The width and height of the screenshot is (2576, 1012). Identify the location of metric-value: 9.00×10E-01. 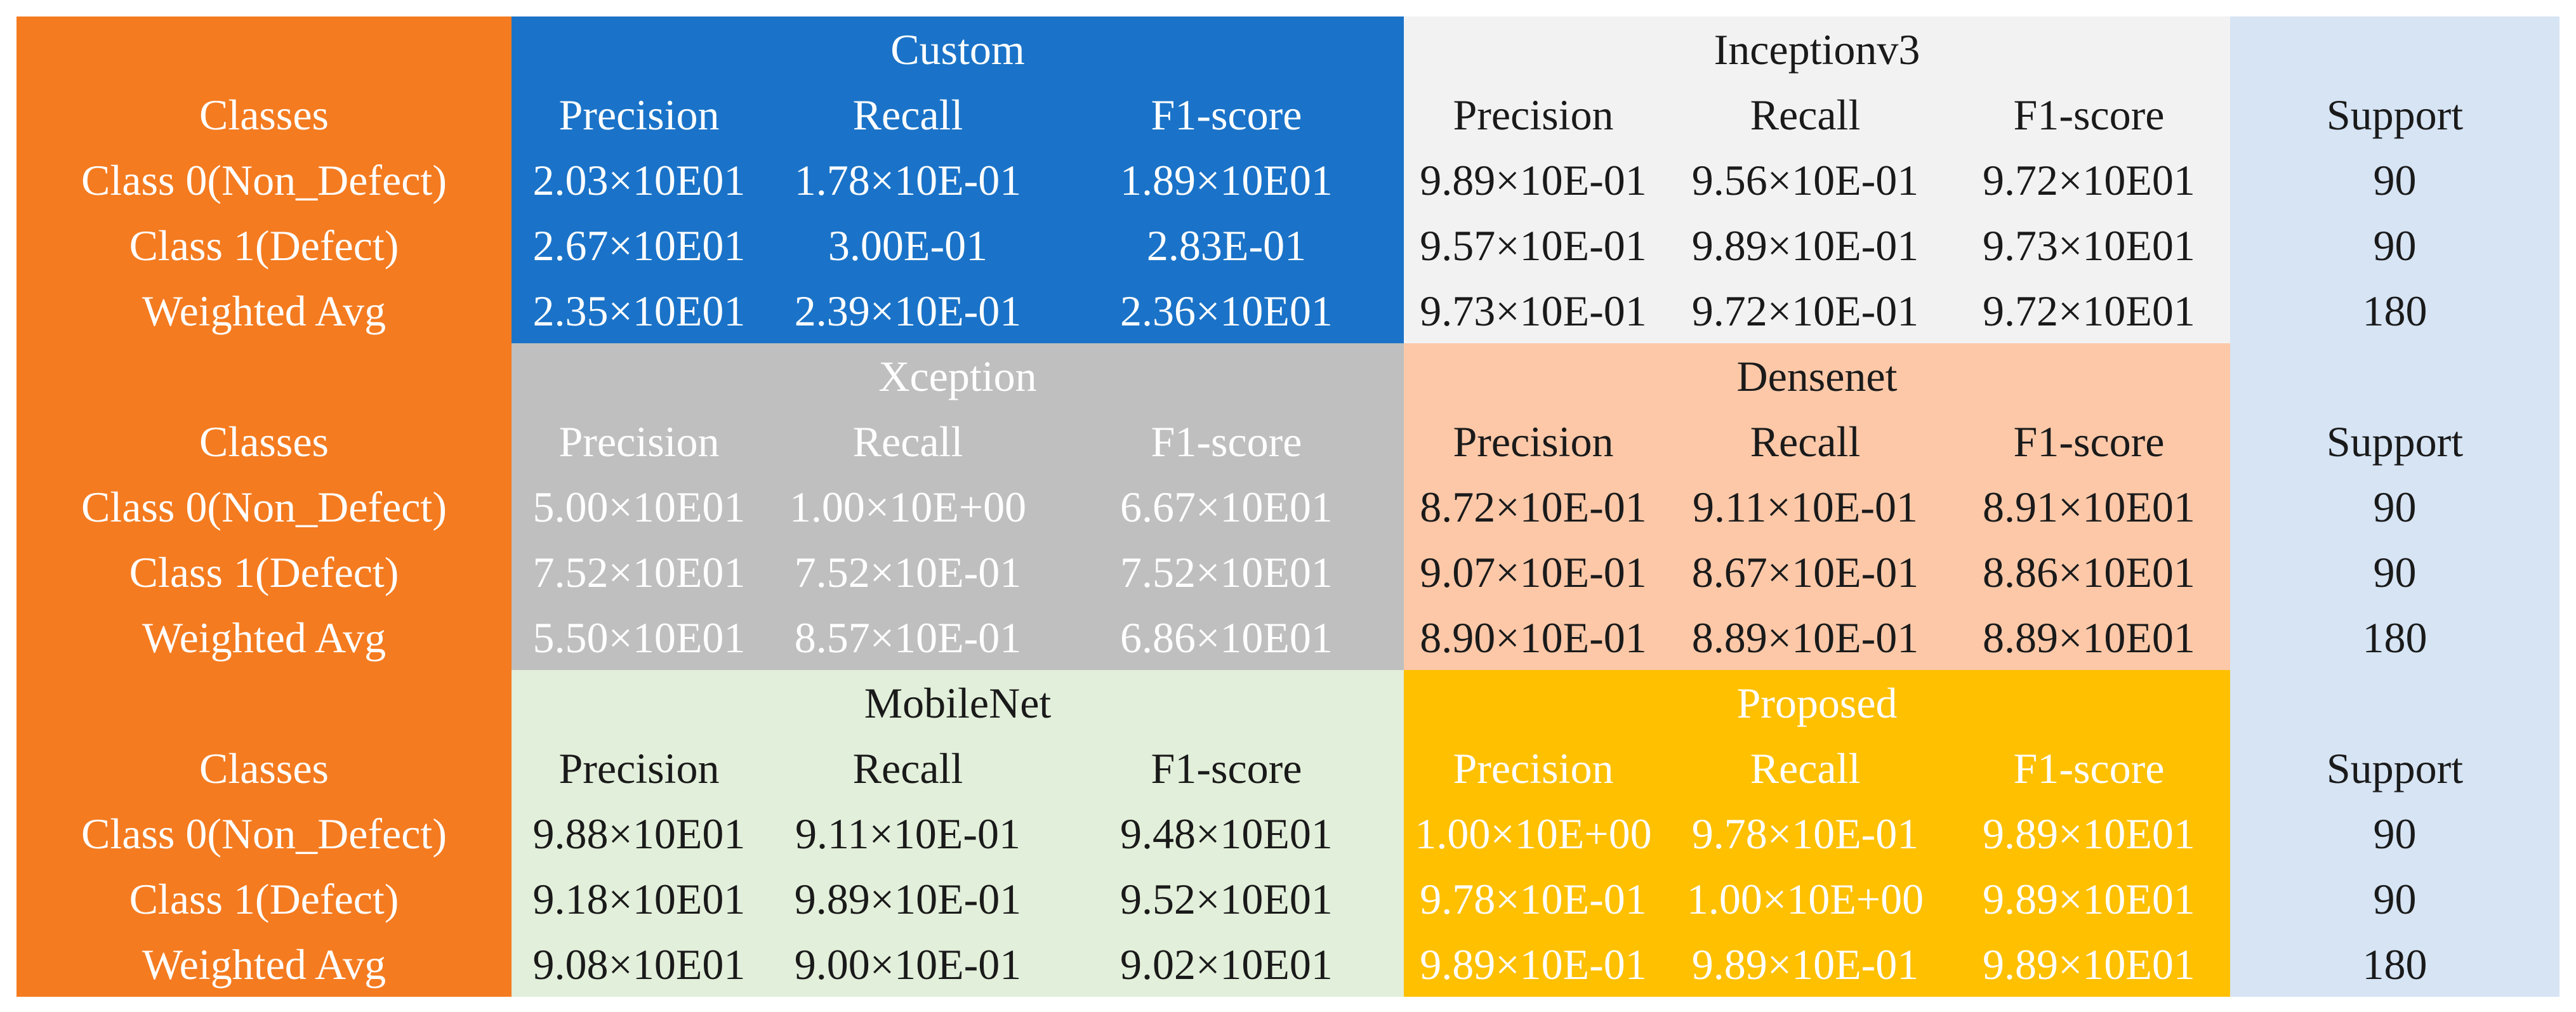
(908, 964).